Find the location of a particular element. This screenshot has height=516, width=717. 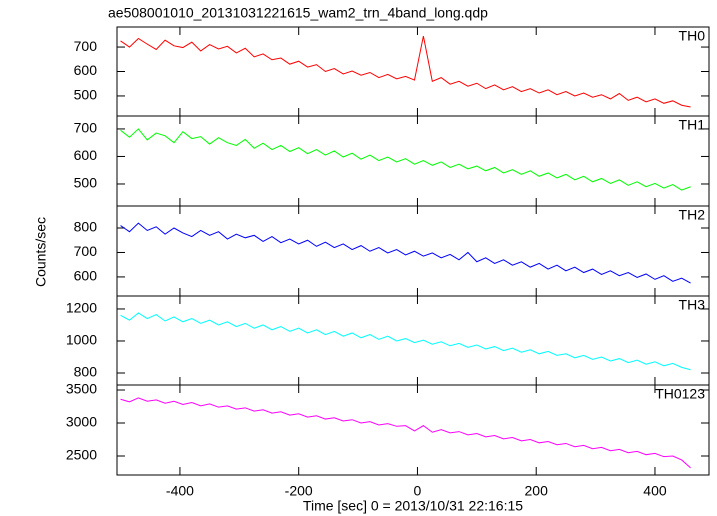

series-label: TH0 is located at coordinates (692, 36).